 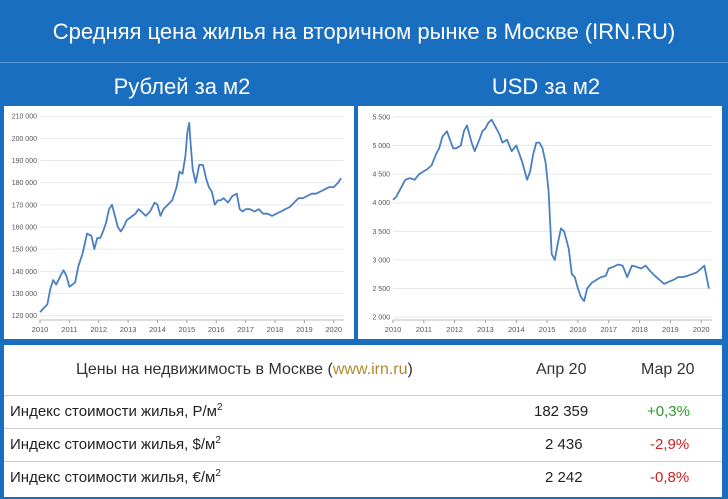 I want to click on y-tick-label: 4 000, so click(x=381, y=203).